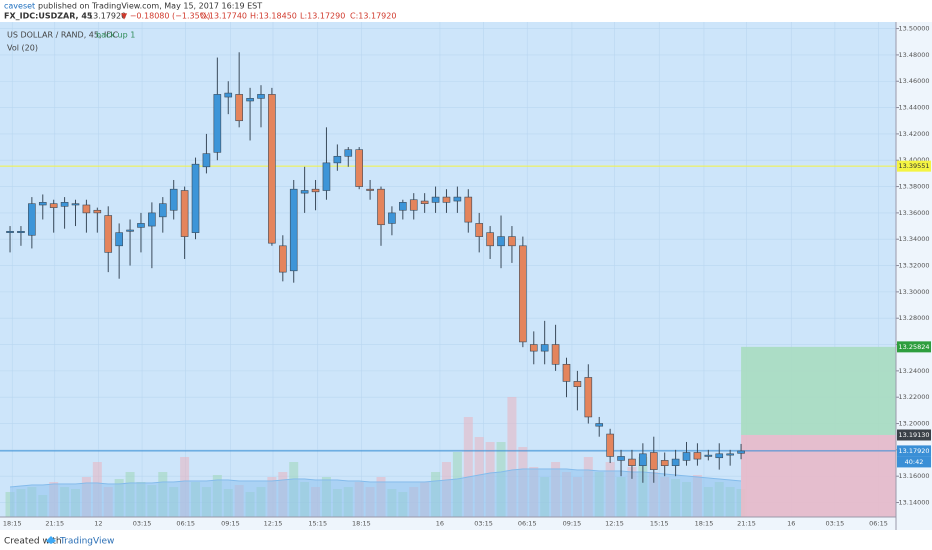  Describe the element at coordinates (913, 371) in the screenshot. I see `y-tick-label: 13.24000` at that location.